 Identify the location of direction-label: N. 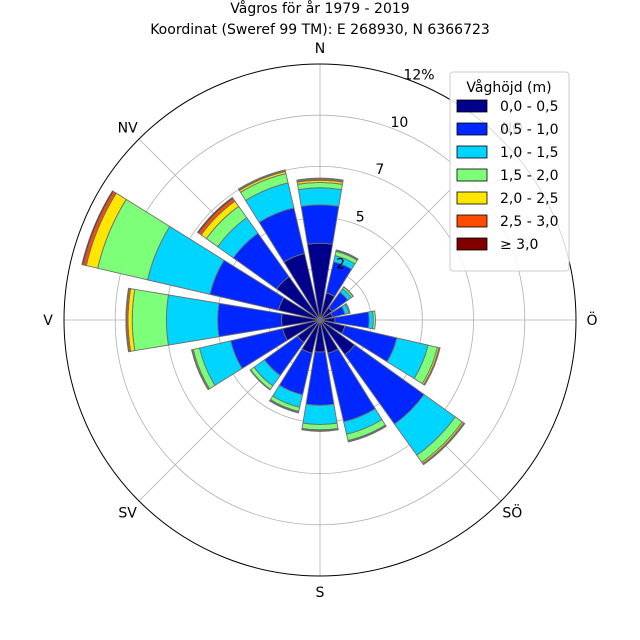
(320, 49).